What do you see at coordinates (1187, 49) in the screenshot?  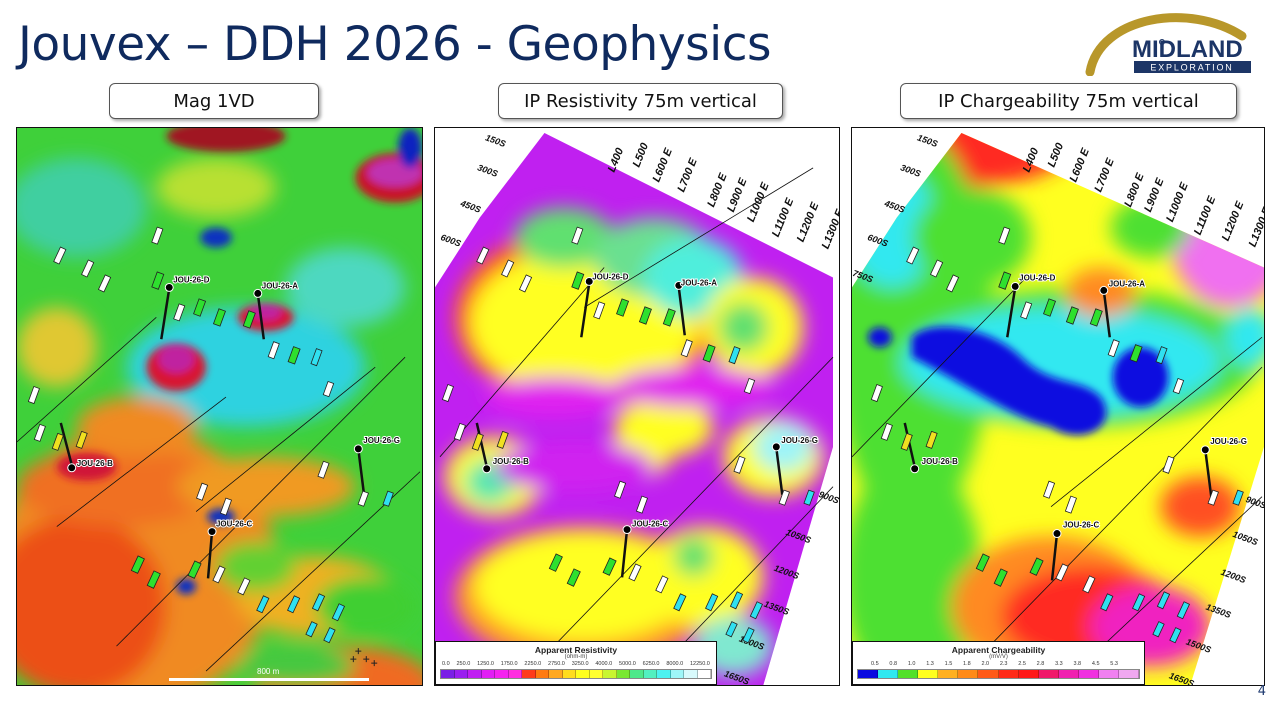 I see `logo-brand: MIDLAND` at bounding box center [1187, 49].